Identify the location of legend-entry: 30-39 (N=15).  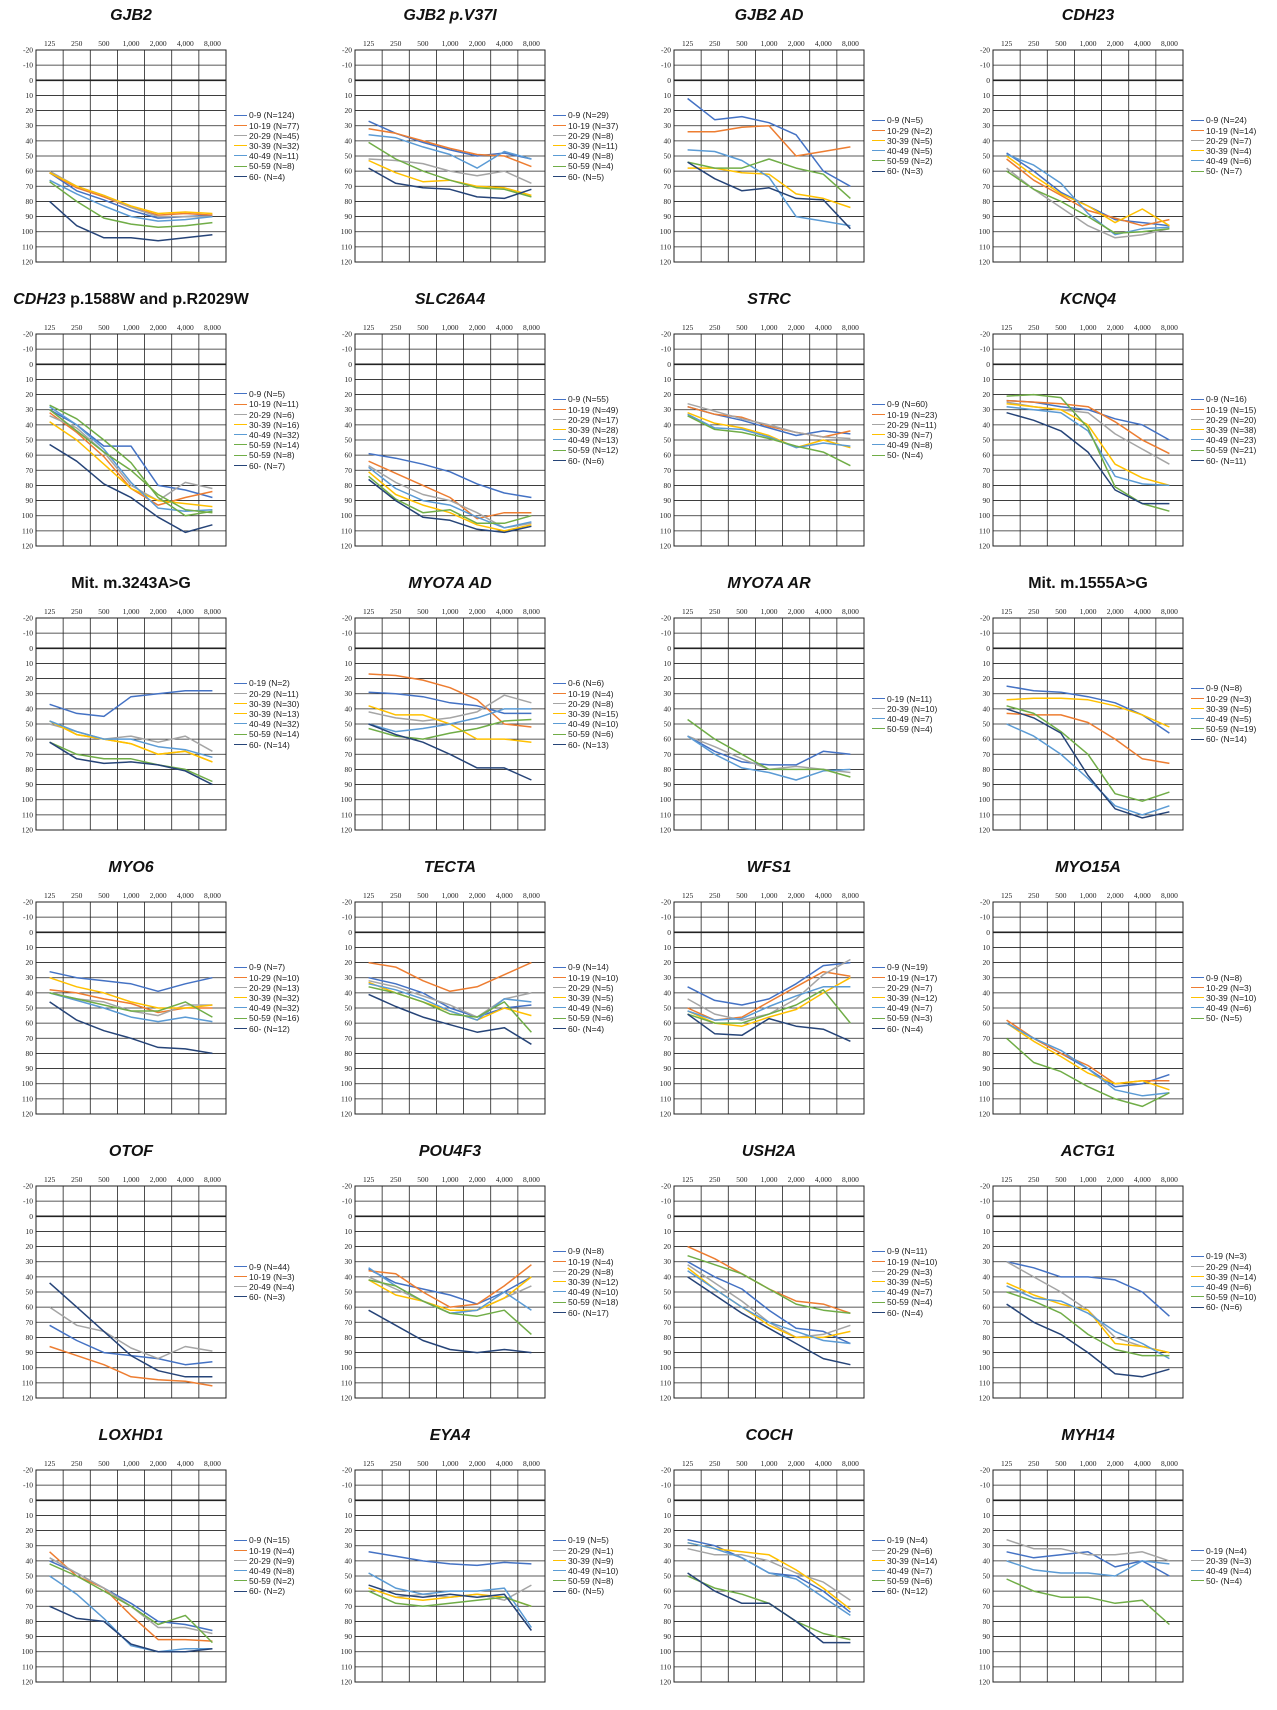
(585, 714).